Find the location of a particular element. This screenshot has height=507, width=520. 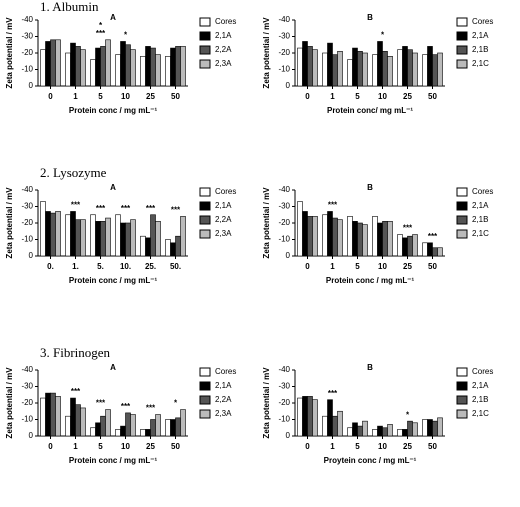

x-axis-label: Proytein conc / mg mL⁻¹ is located at coordinates (370, 460).